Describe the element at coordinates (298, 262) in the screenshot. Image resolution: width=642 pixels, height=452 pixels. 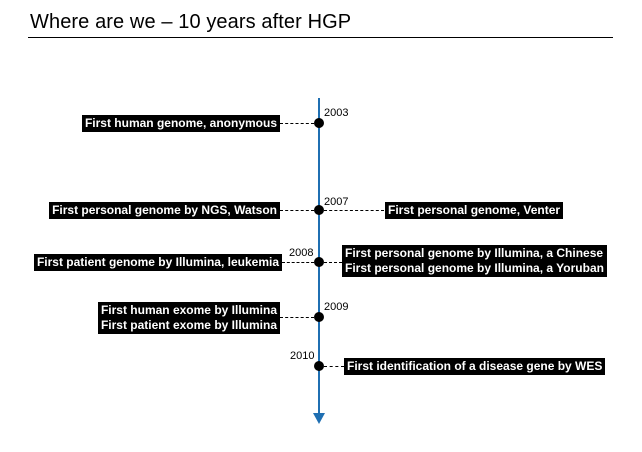
I see `connector-2008-left` at that location.